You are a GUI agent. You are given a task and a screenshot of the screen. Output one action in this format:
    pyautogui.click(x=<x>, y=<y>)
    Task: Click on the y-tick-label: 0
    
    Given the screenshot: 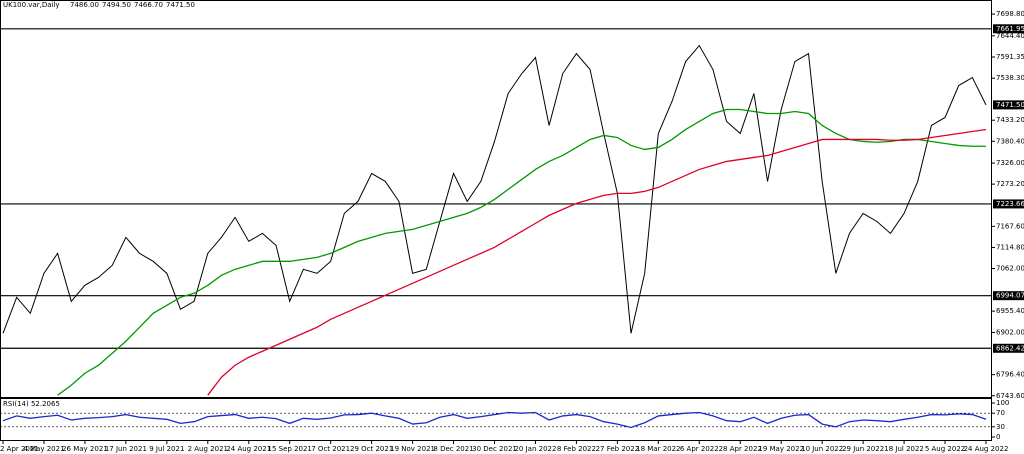 What is the action you would take?
    pyautogui.click(x=998, y=437)
    